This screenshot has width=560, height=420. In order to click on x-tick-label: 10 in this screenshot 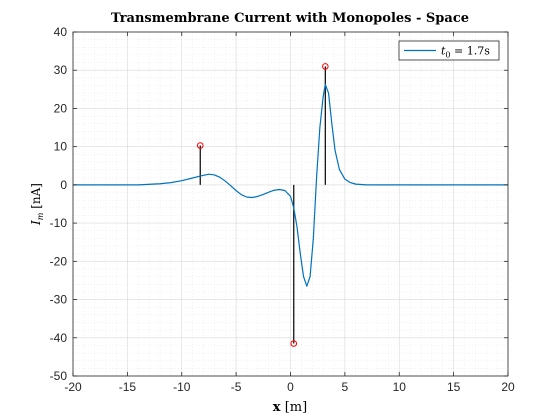, I will do `click(400, 387)`.